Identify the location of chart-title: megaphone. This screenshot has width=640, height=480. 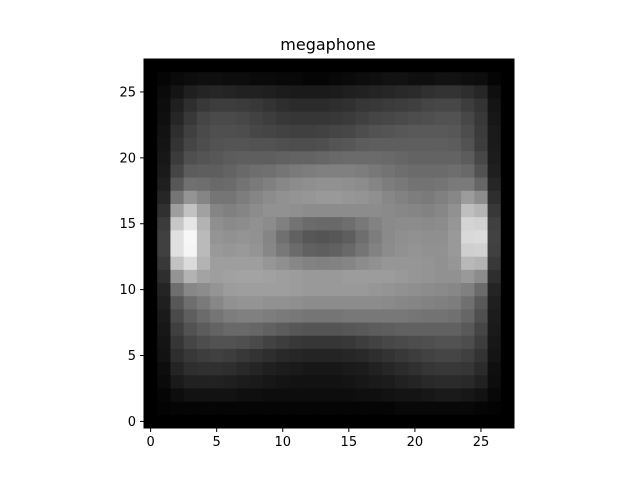
(327, 44).